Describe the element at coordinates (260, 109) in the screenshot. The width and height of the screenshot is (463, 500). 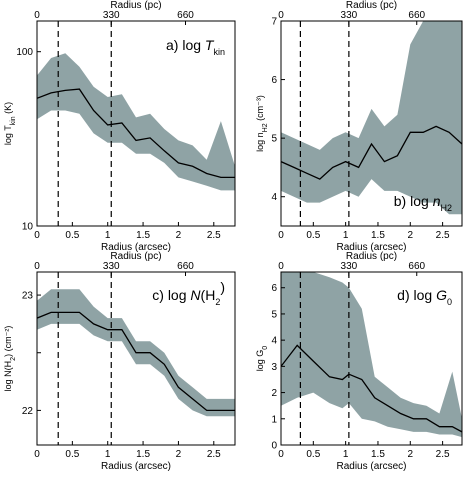
I see `y-axis-title-tail: (cm⁻³)` at that location.